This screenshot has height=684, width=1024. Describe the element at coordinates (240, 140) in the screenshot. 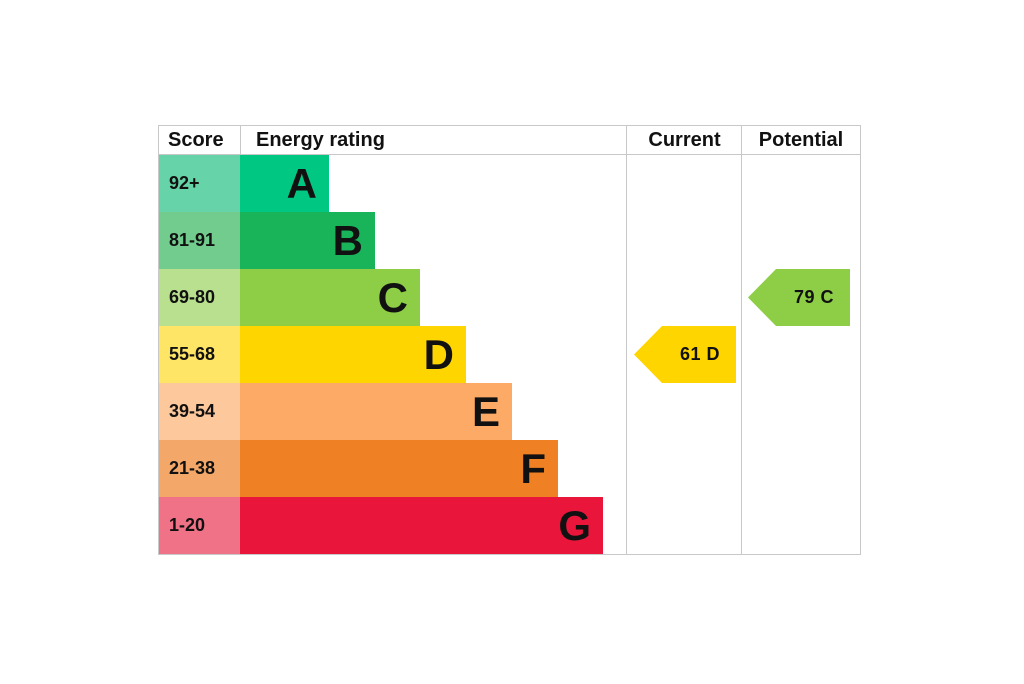

I see `score-column-divider` at that location.